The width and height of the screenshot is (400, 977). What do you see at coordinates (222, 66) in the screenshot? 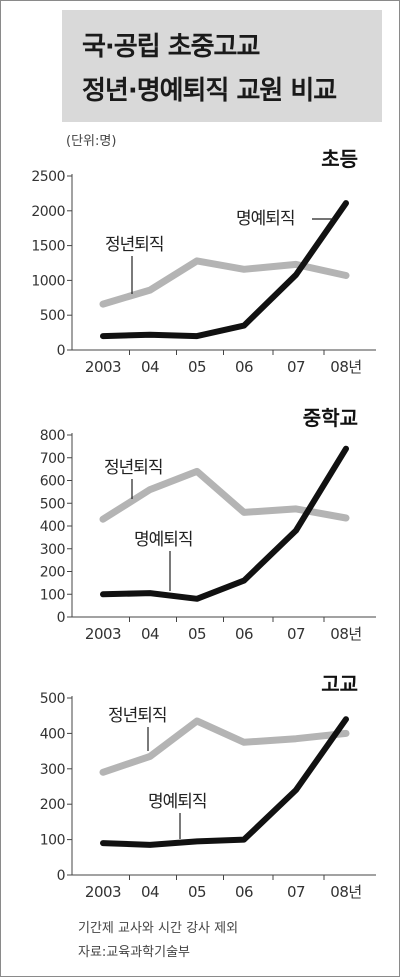
I see `title-banner: 국·공립 초중고교 정년·명예퇴직 교원 비교` at bounding box center [222, 66].